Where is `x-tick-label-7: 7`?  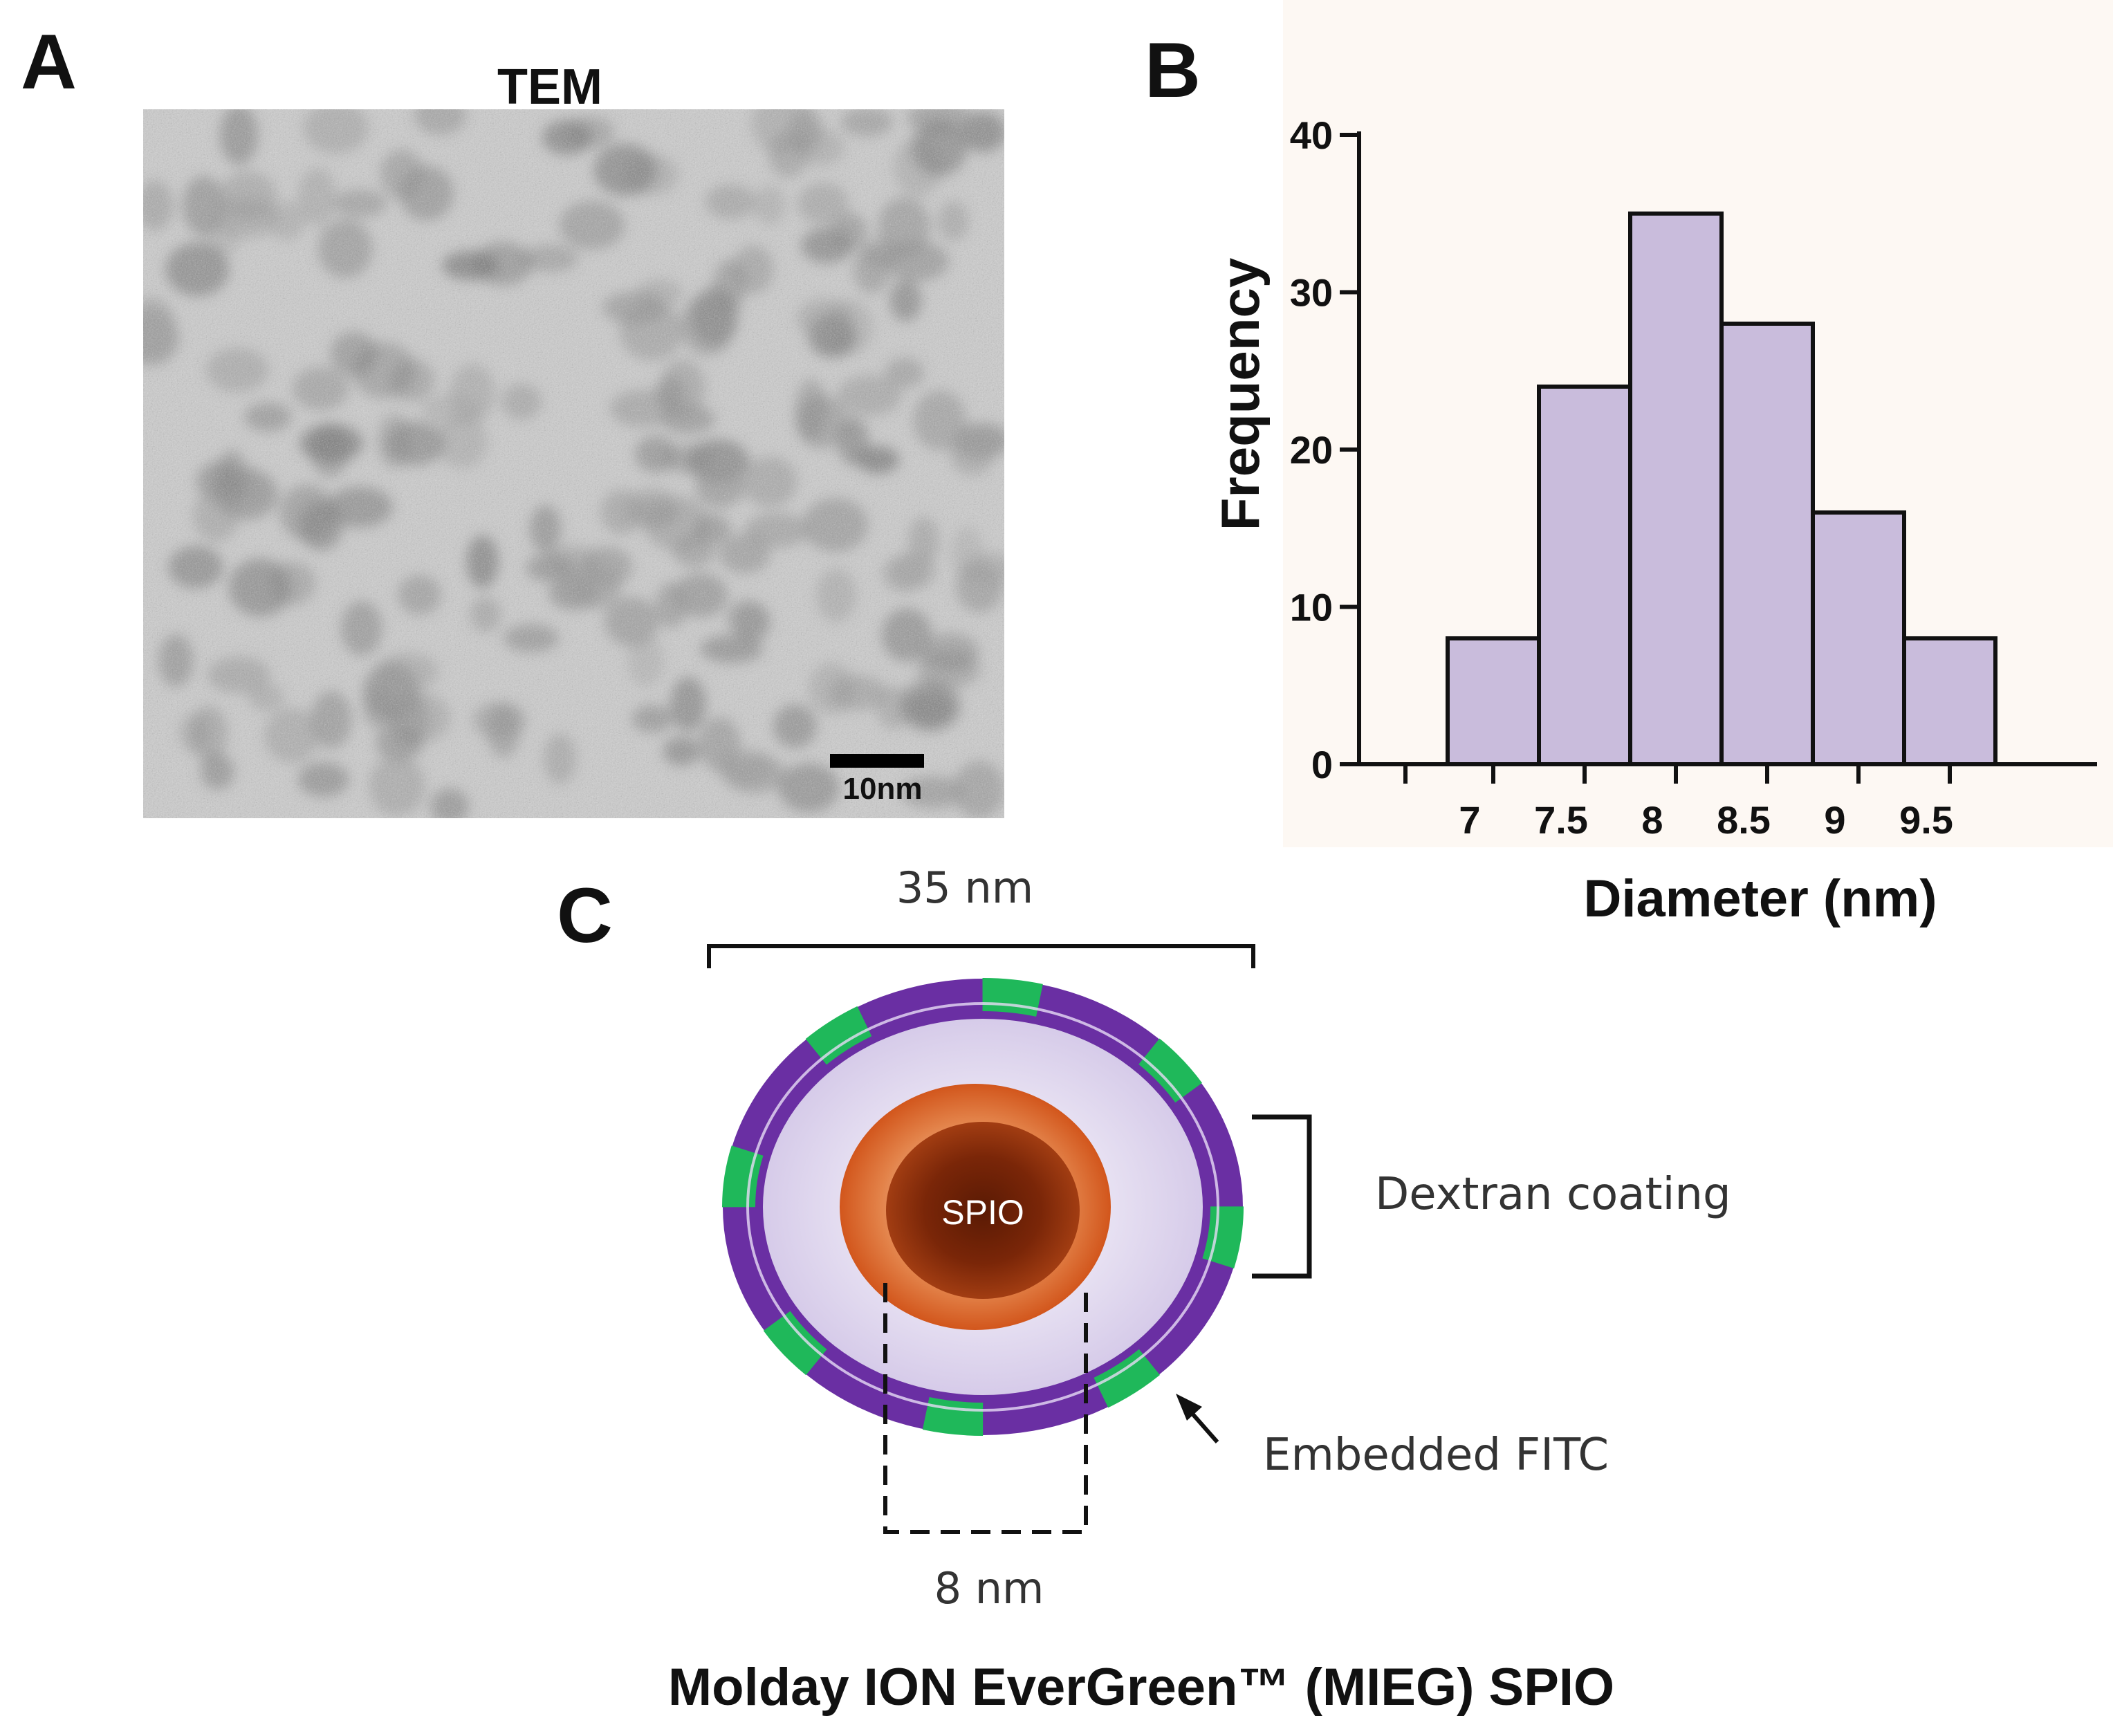
x-tick-label-7: 7 is located at coordinates (1469, 820).